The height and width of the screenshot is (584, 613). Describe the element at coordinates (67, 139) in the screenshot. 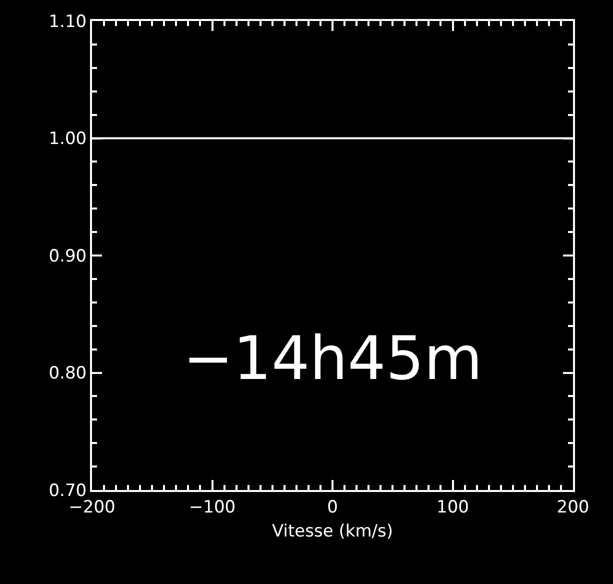

I see `y-tick-label: 1.00` at that location.